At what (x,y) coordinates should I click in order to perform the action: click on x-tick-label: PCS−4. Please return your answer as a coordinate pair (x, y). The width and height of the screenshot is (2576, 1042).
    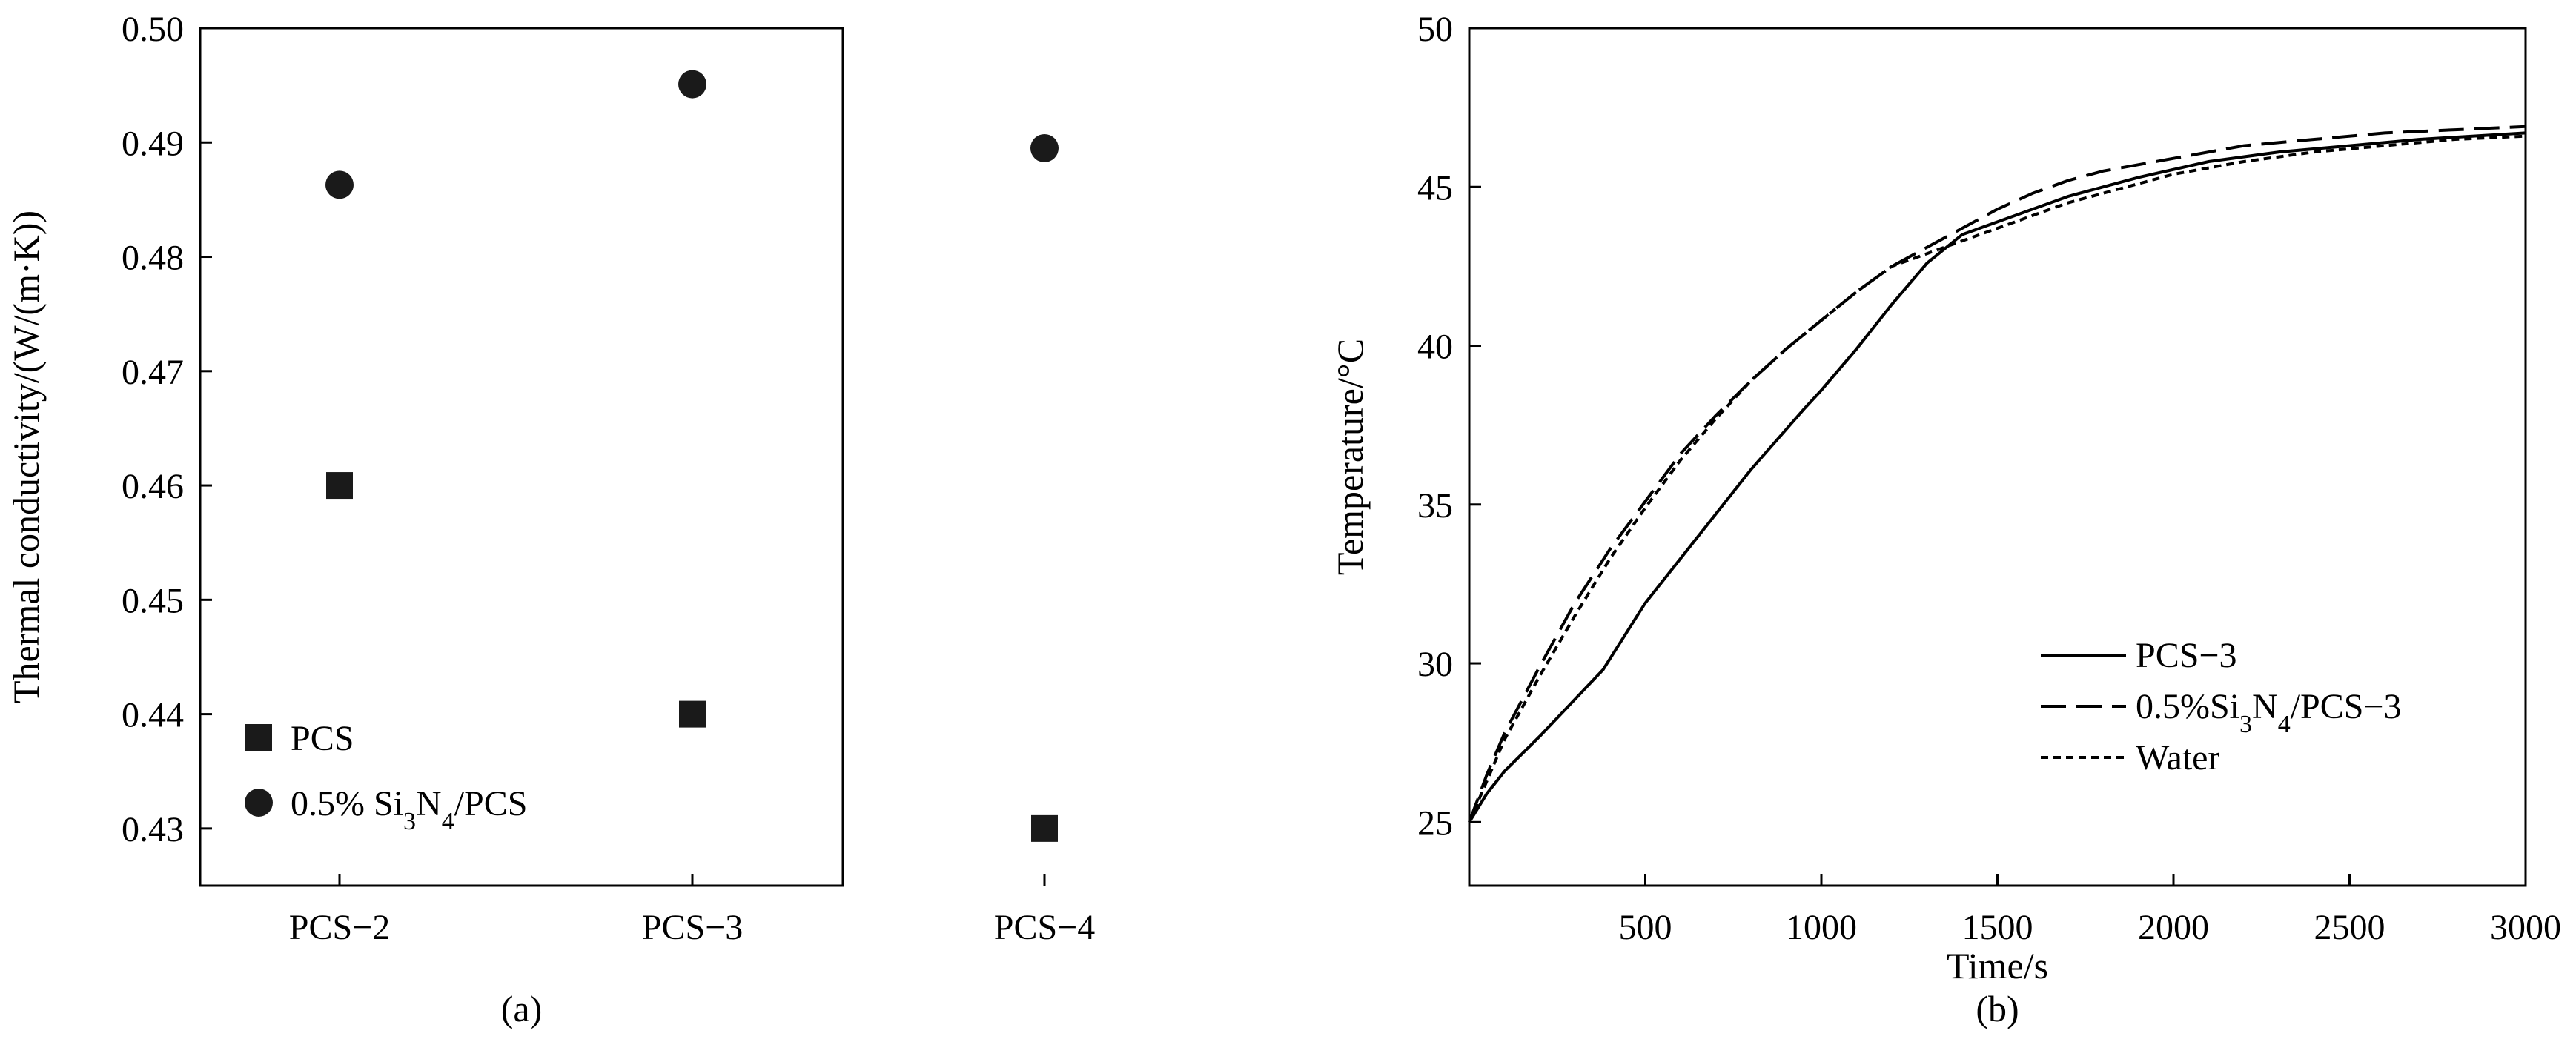
    Looking at the image, I should click on (1044, 927).